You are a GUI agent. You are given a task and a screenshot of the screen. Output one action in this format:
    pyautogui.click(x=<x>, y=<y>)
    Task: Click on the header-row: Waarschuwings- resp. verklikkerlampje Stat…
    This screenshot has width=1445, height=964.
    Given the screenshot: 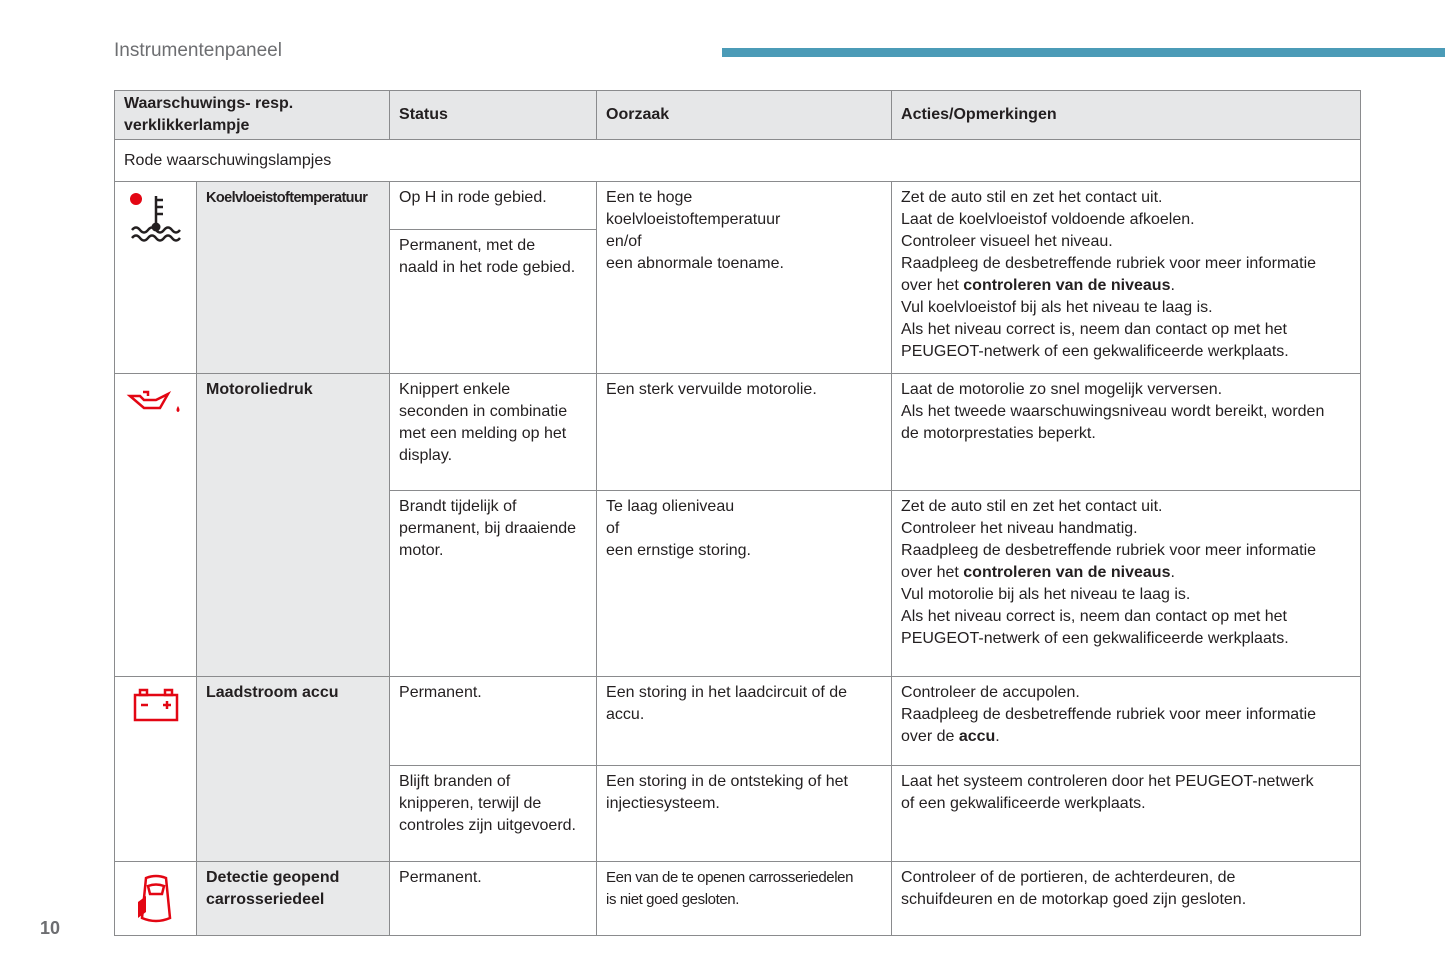 What is the action you would take?
    pyautogui.click(x=737, y=115)
    